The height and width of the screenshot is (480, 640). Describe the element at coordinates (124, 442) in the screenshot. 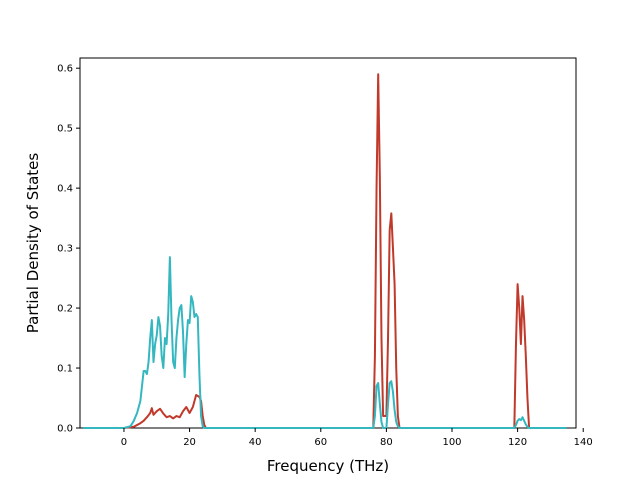

I see `x-tick-label: 0` at that location.